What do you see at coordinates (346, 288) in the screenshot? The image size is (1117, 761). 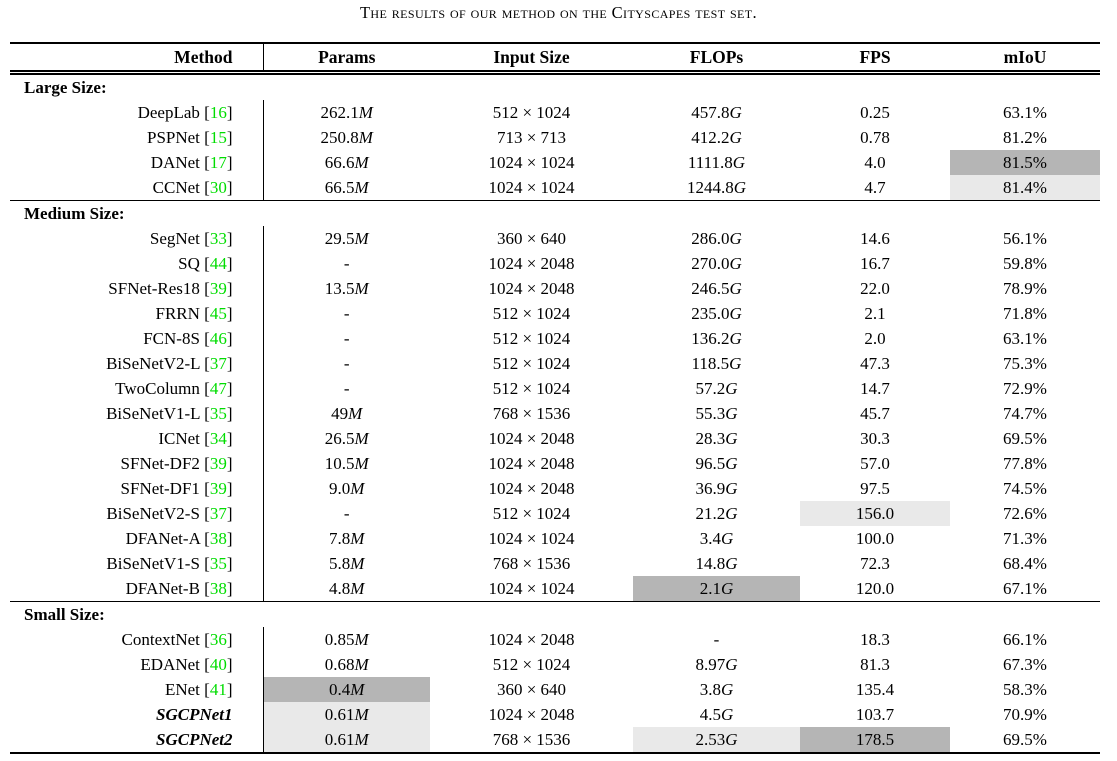 I see `cell-params: 13.5M` at bounding box center [346, 288].